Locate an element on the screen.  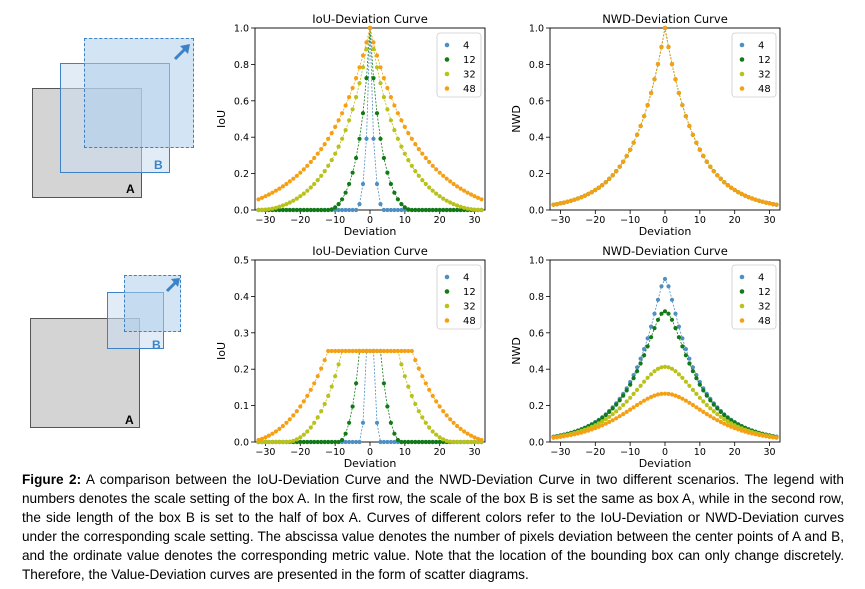
x-tick-label: −10 is located at coordinates (630, 220).